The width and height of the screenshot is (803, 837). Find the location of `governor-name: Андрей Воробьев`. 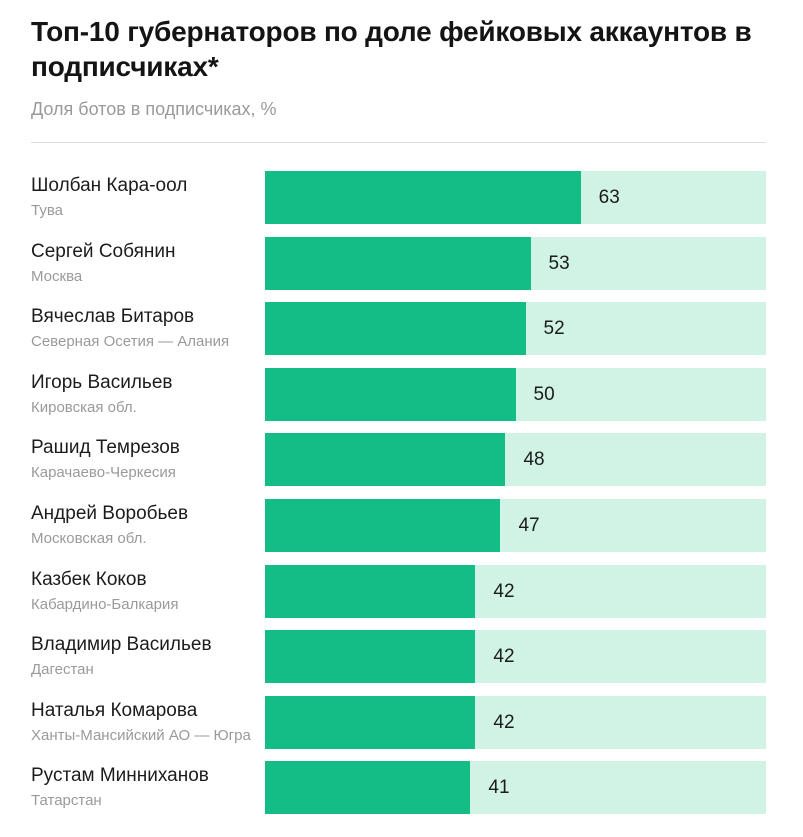

governor-name: Андрей Воробьев is located at coordinates (110, 513).